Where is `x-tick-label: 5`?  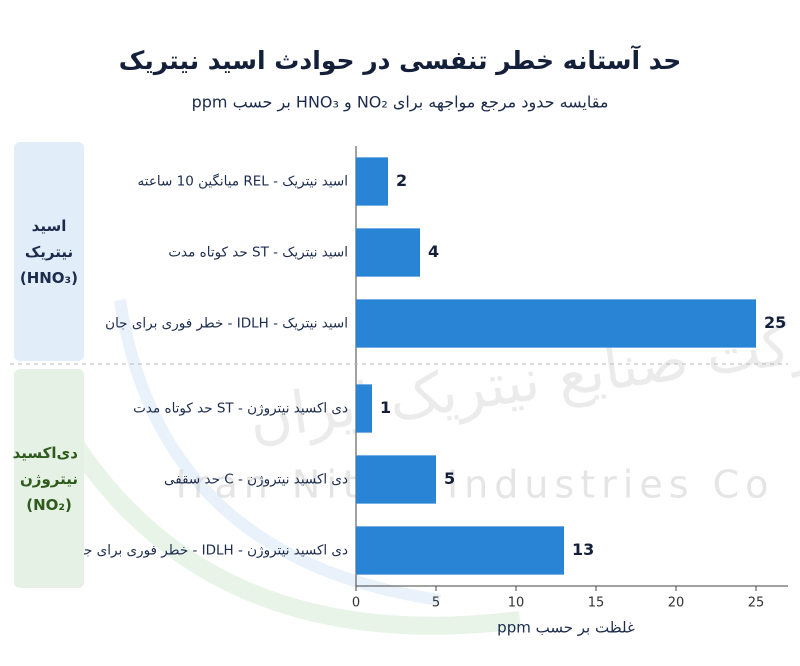 x-tick-label: 5 is located at coordinates (436, 603).